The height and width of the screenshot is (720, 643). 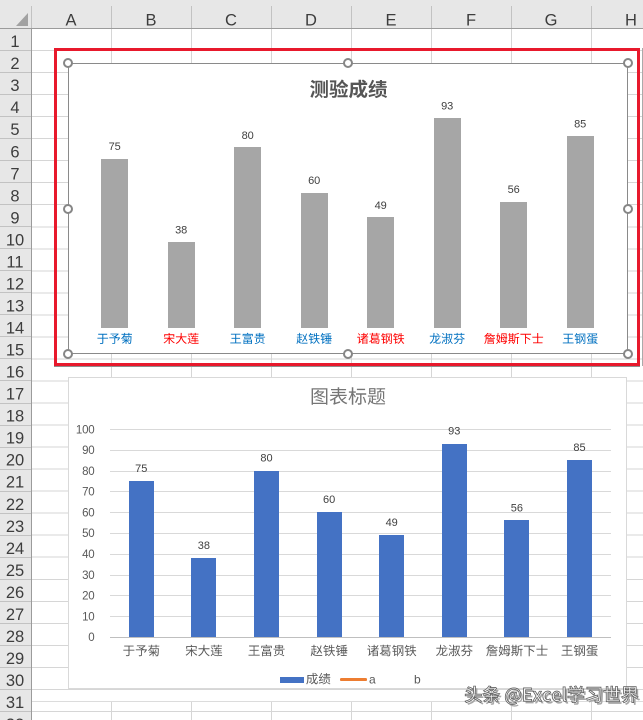 I want to click on svg-text: 70, so click(x=88, y=493).